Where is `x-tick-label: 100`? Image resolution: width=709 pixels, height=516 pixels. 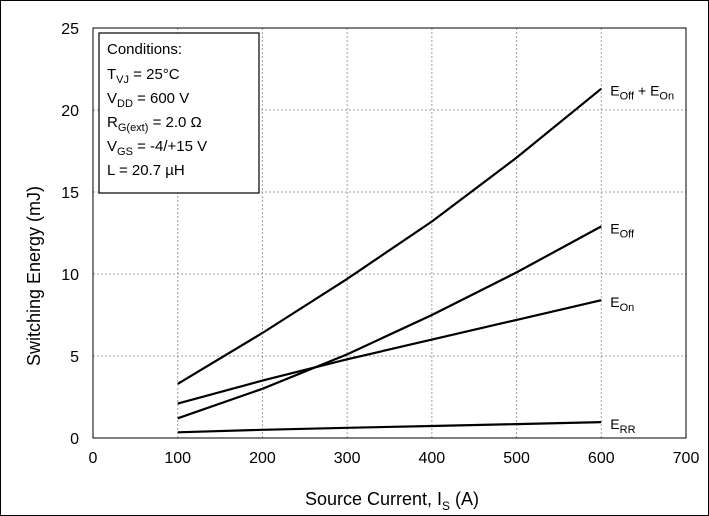 x-tick-label: 100 is located at coordinates (177, 458).